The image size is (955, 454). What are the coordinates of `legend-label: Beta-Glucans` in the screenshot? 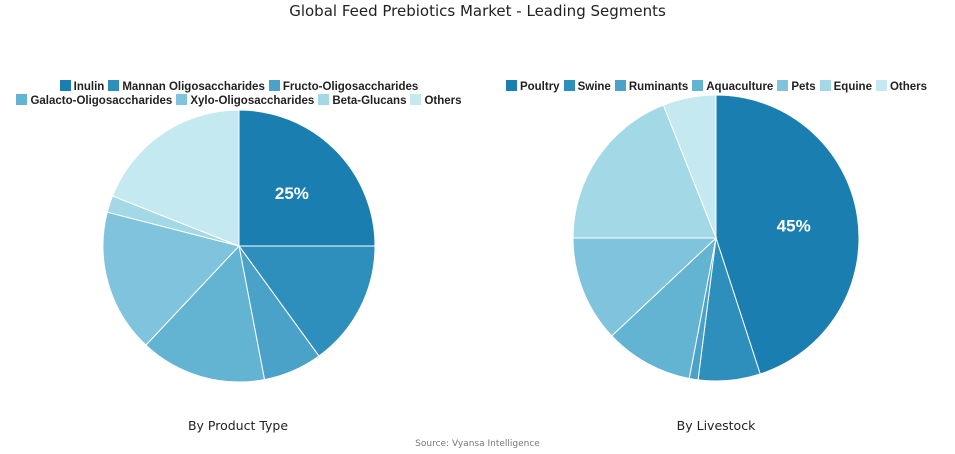 It's located at (369, 101).